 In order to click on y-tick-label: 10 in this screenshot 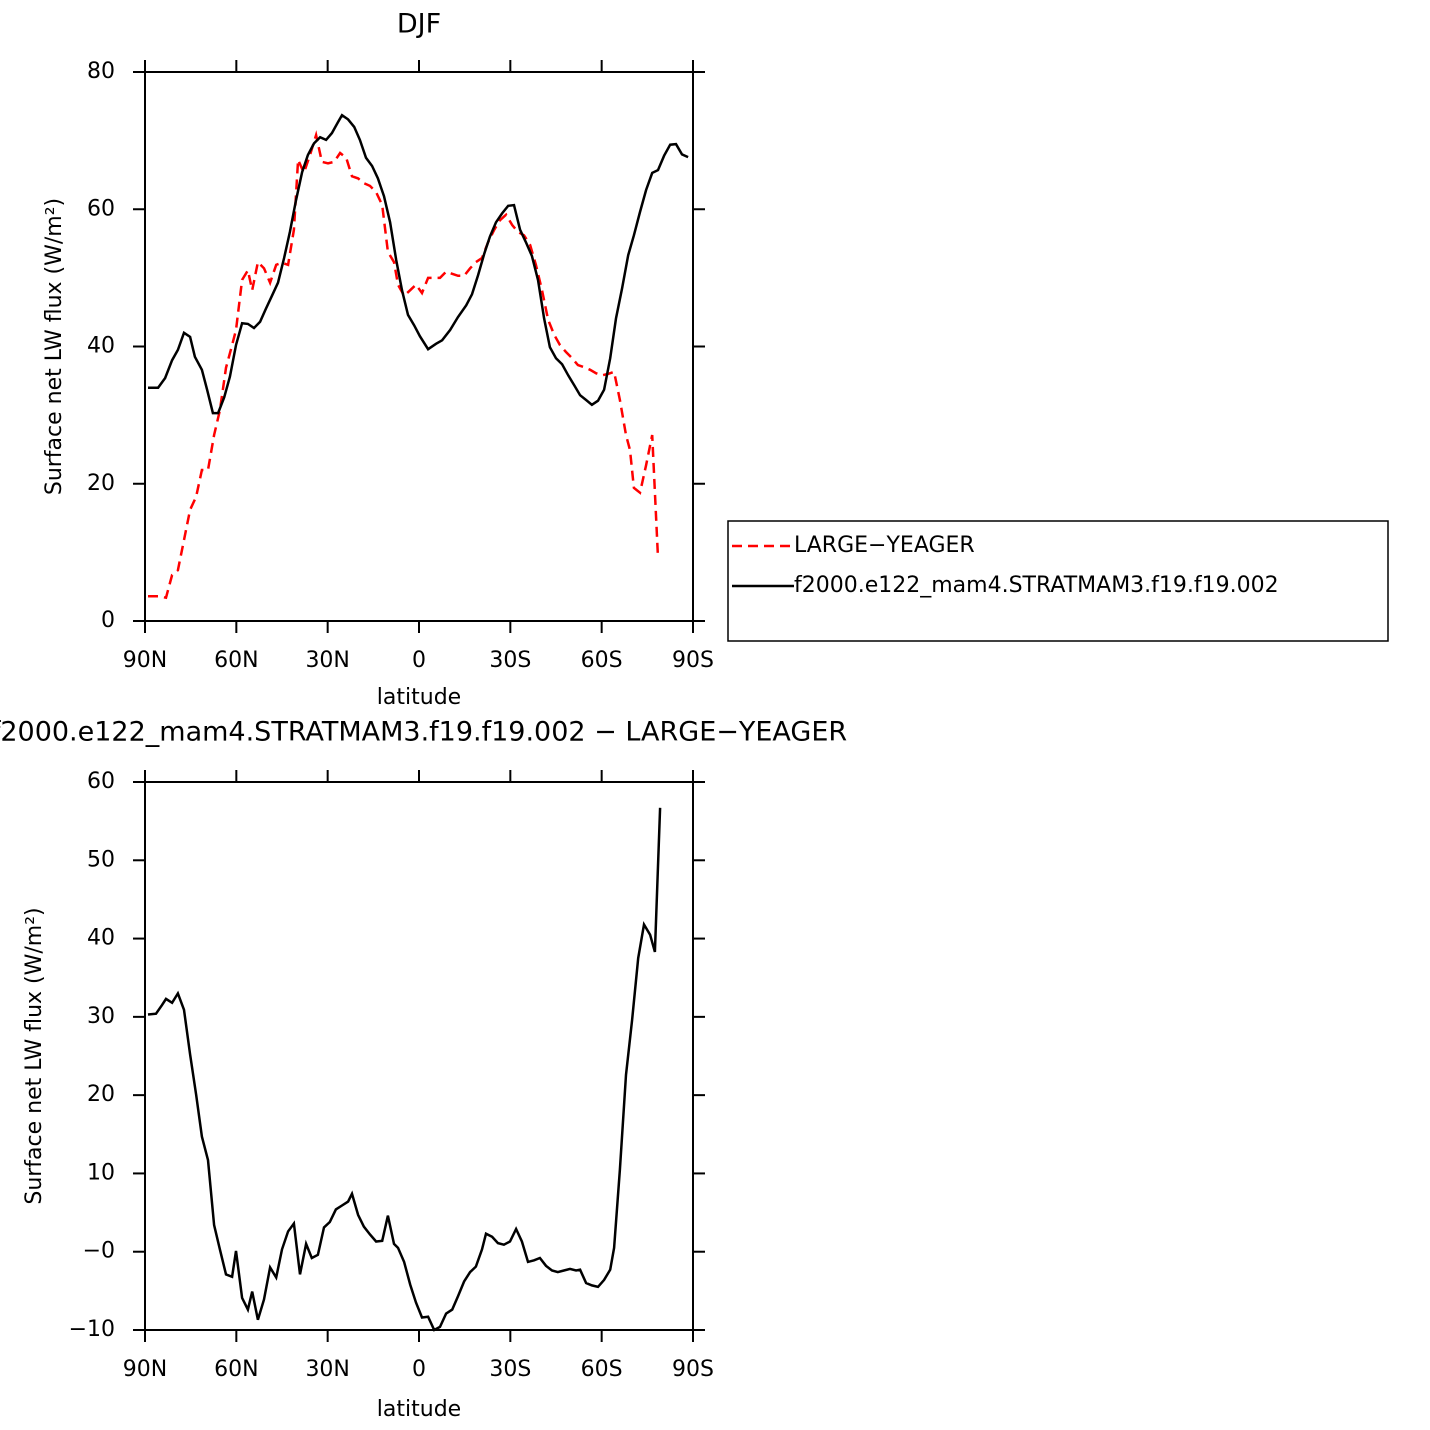, I will do `click(101, 1172)`.